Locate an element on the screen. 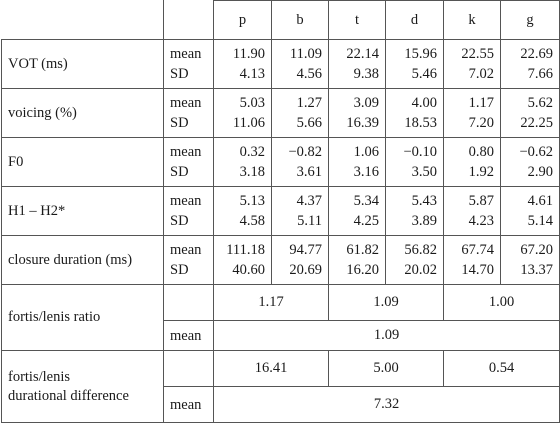 The width and height of the screenshot is (560, 423). value-cell: 111.18 40.60 is located at coordinates (242, 260).